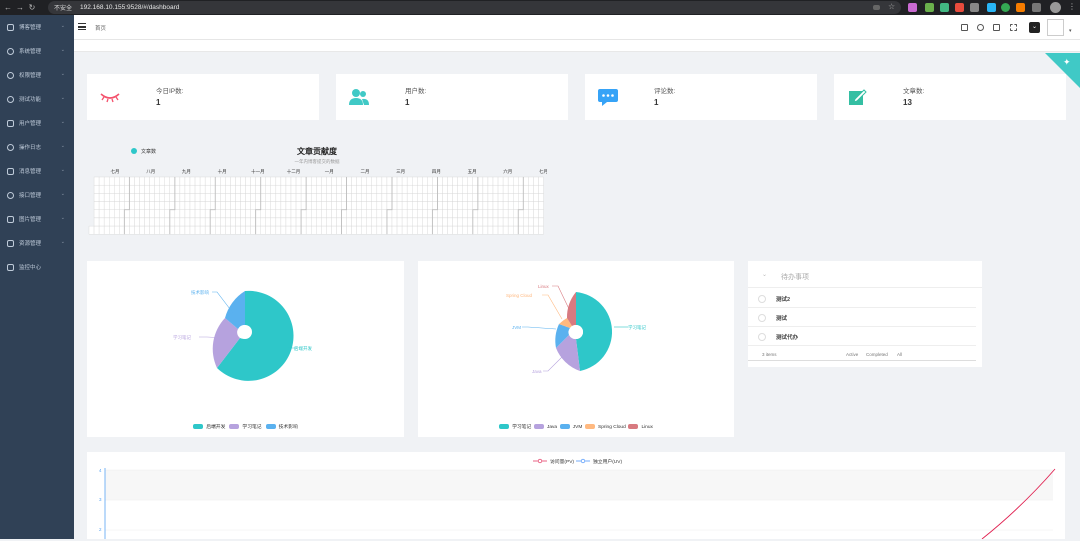 The width and height of the screenshot is (1080, 541). What do you see at coordinates (1055, 7) in the screenshot?
I see `profile-avatar-icon` at bounding box center [1055, 7].